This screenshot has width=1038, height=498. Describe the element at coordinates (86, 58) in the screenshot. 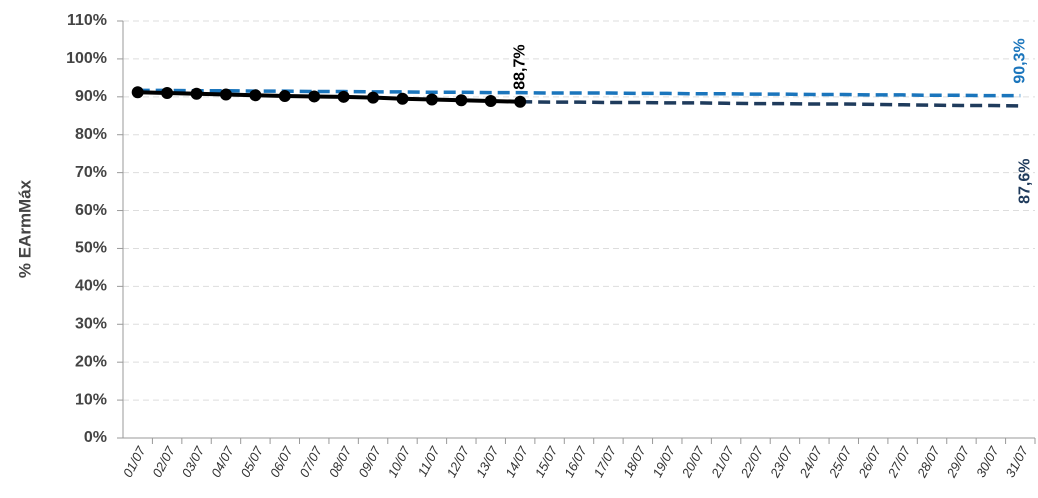

I see `y-tick-label: 100%` at that location.